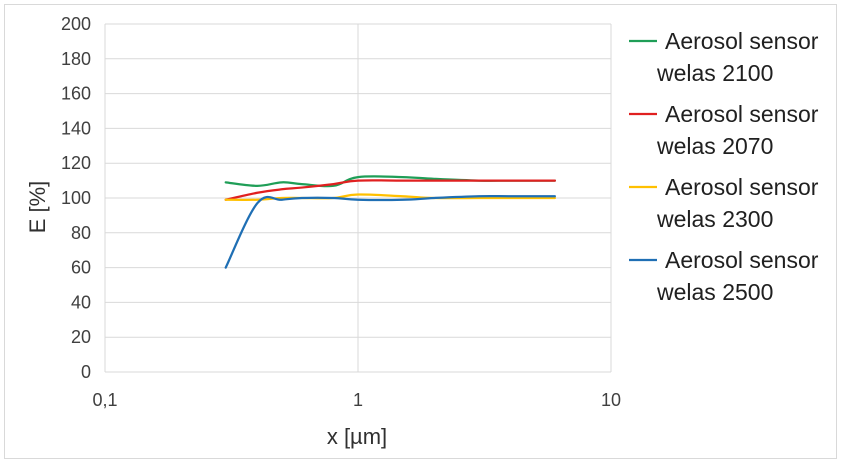 This screenshot has height=467, width=841. Describe the element at coordinates (737, 57) in the screenshot. I see `legend-label: Aerosol sensor welas 2100` at that location.